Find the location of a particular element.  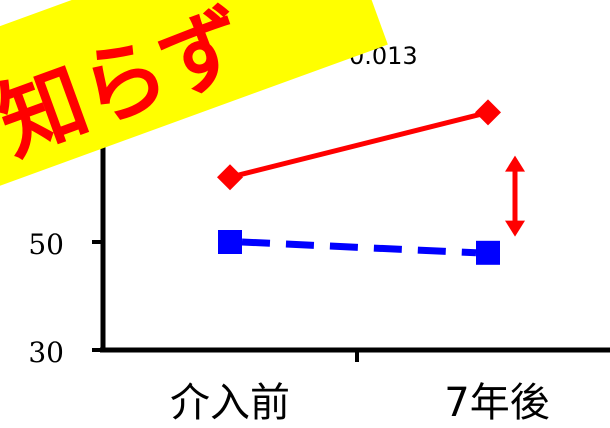

series-1-line is located at coordinates (359, 144).